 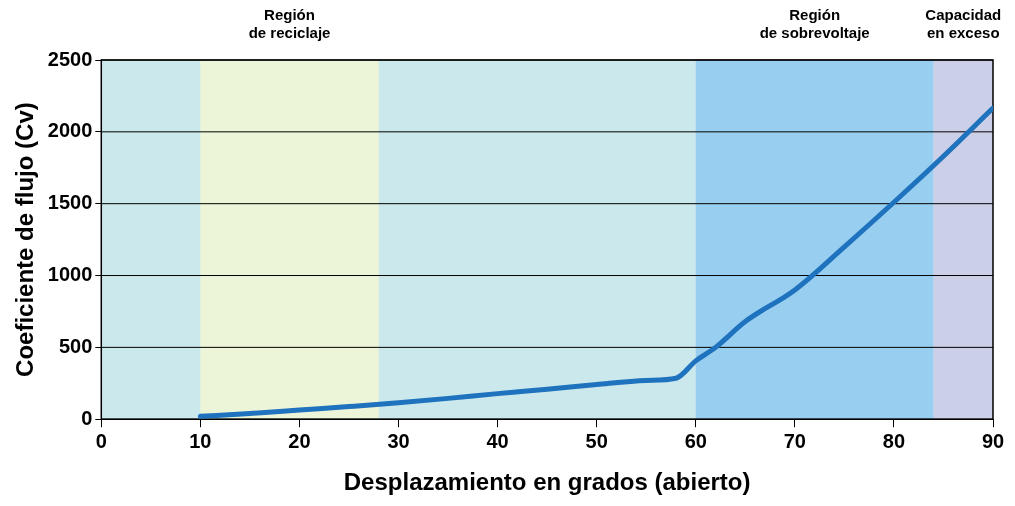 I want to click on x-tick-label: 60, so click(x=695, y=440).